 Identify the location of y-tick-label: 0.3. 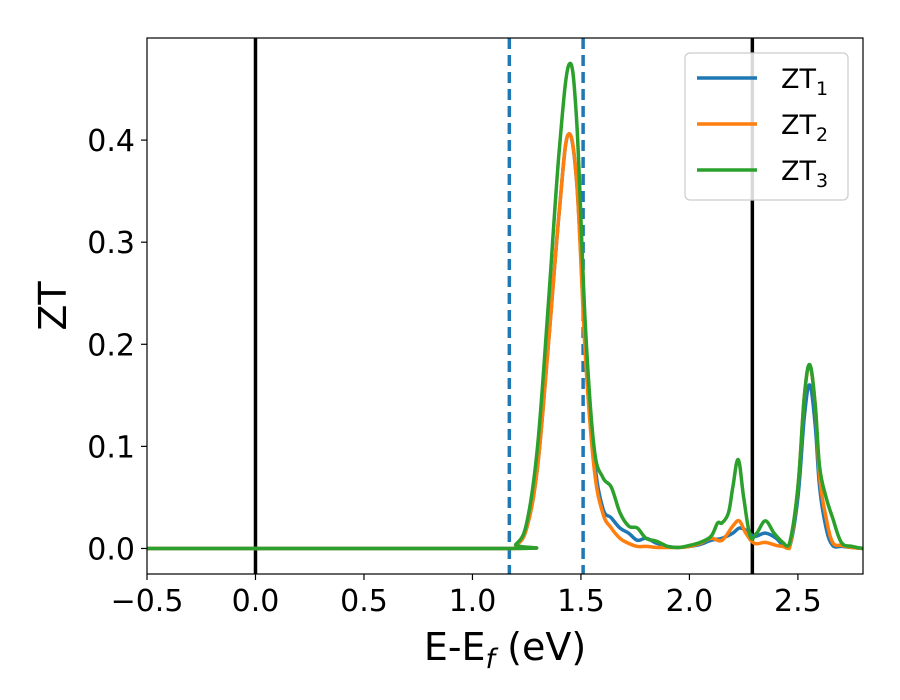
(111, 243).